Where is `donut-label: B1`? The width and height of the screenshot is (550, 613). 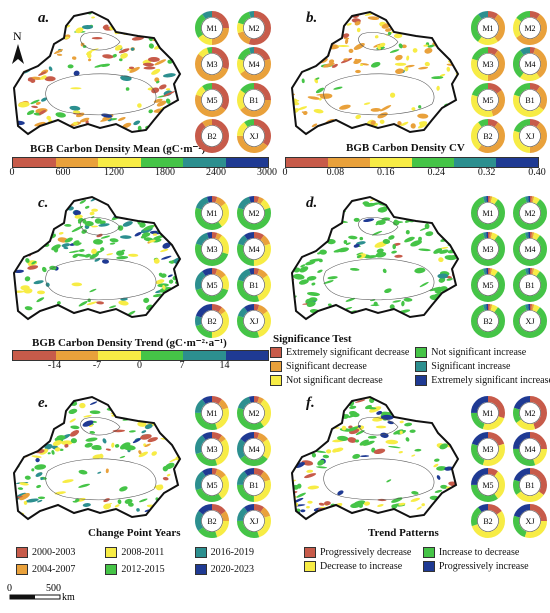 donut-label: B1 is located at coordinates (529, 485).